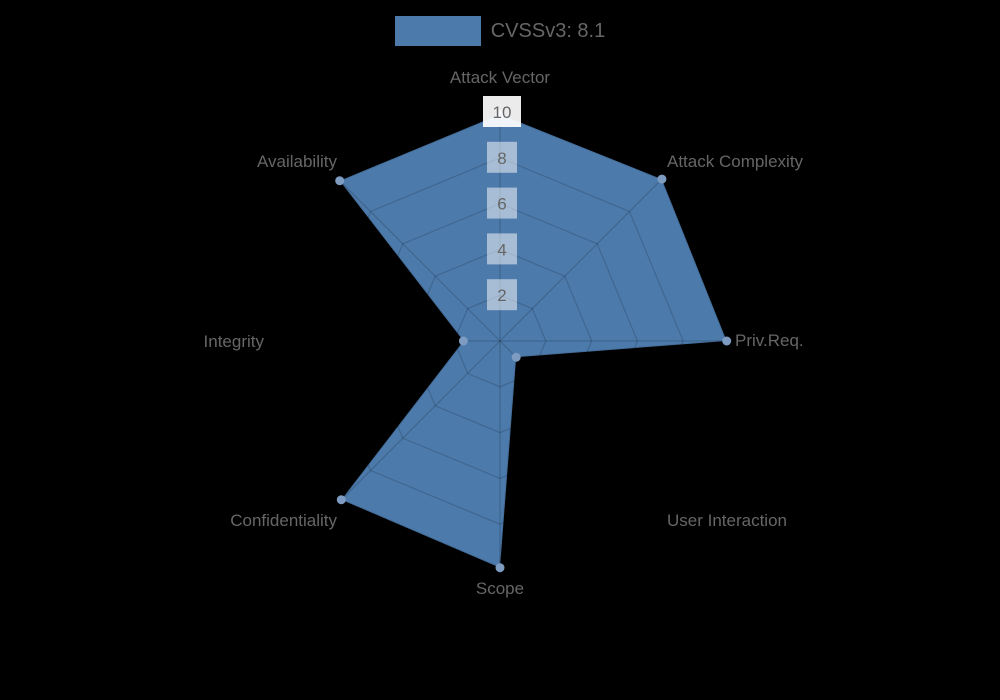  Describe the element at coordinates (581, 422) in the screenshot. I see `axis-spoke-user-interaction` at that location.